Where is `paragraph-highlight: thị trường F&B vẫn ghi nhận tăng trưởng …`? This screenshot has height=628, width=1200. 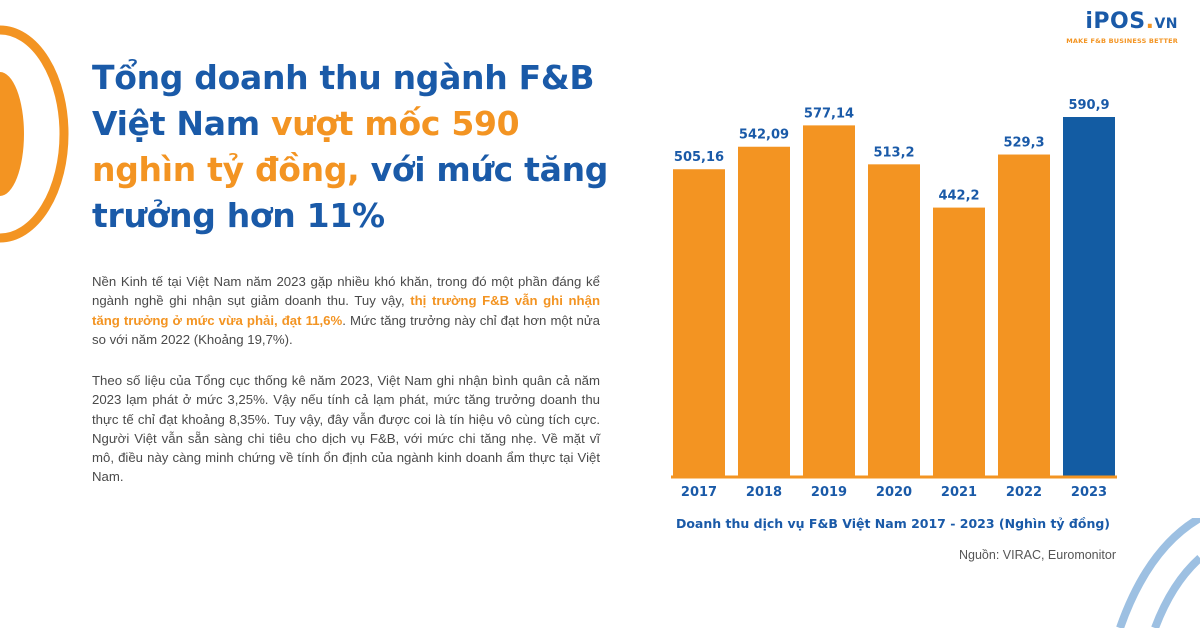
paragraph-highlight: thị trường F&B vẫn ghi nhận tăng trưởng … is located at coordinates (346, 310).